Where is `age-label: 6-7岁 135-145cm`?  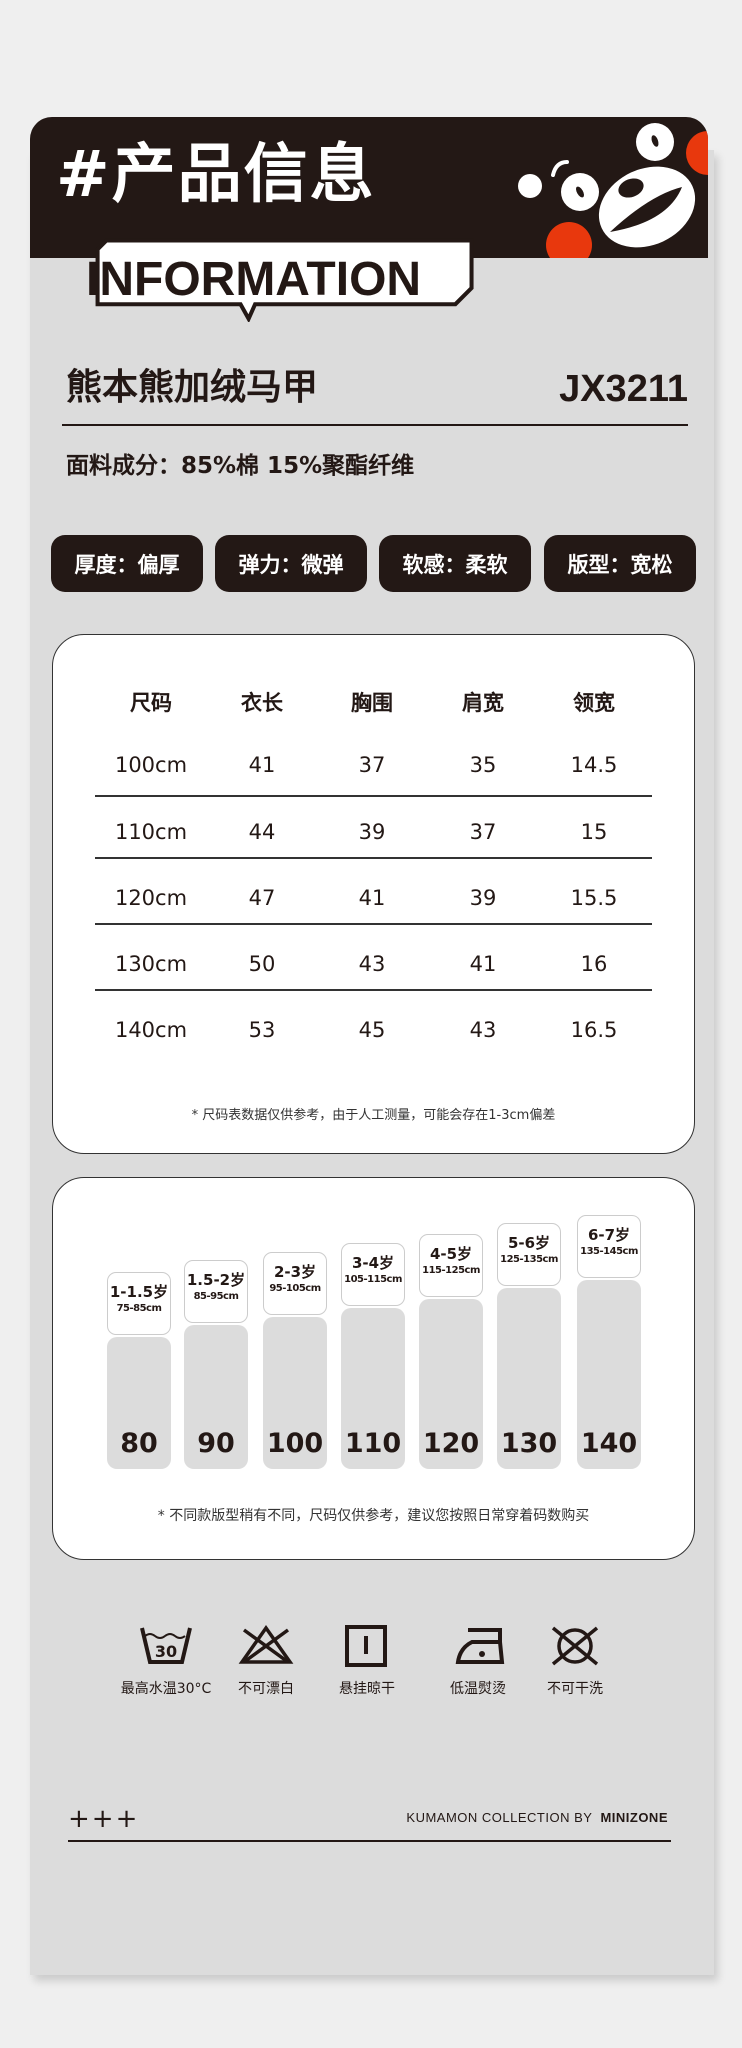
age-label: 6-7岁 135-145cm is located at coordinates (609, 1246).